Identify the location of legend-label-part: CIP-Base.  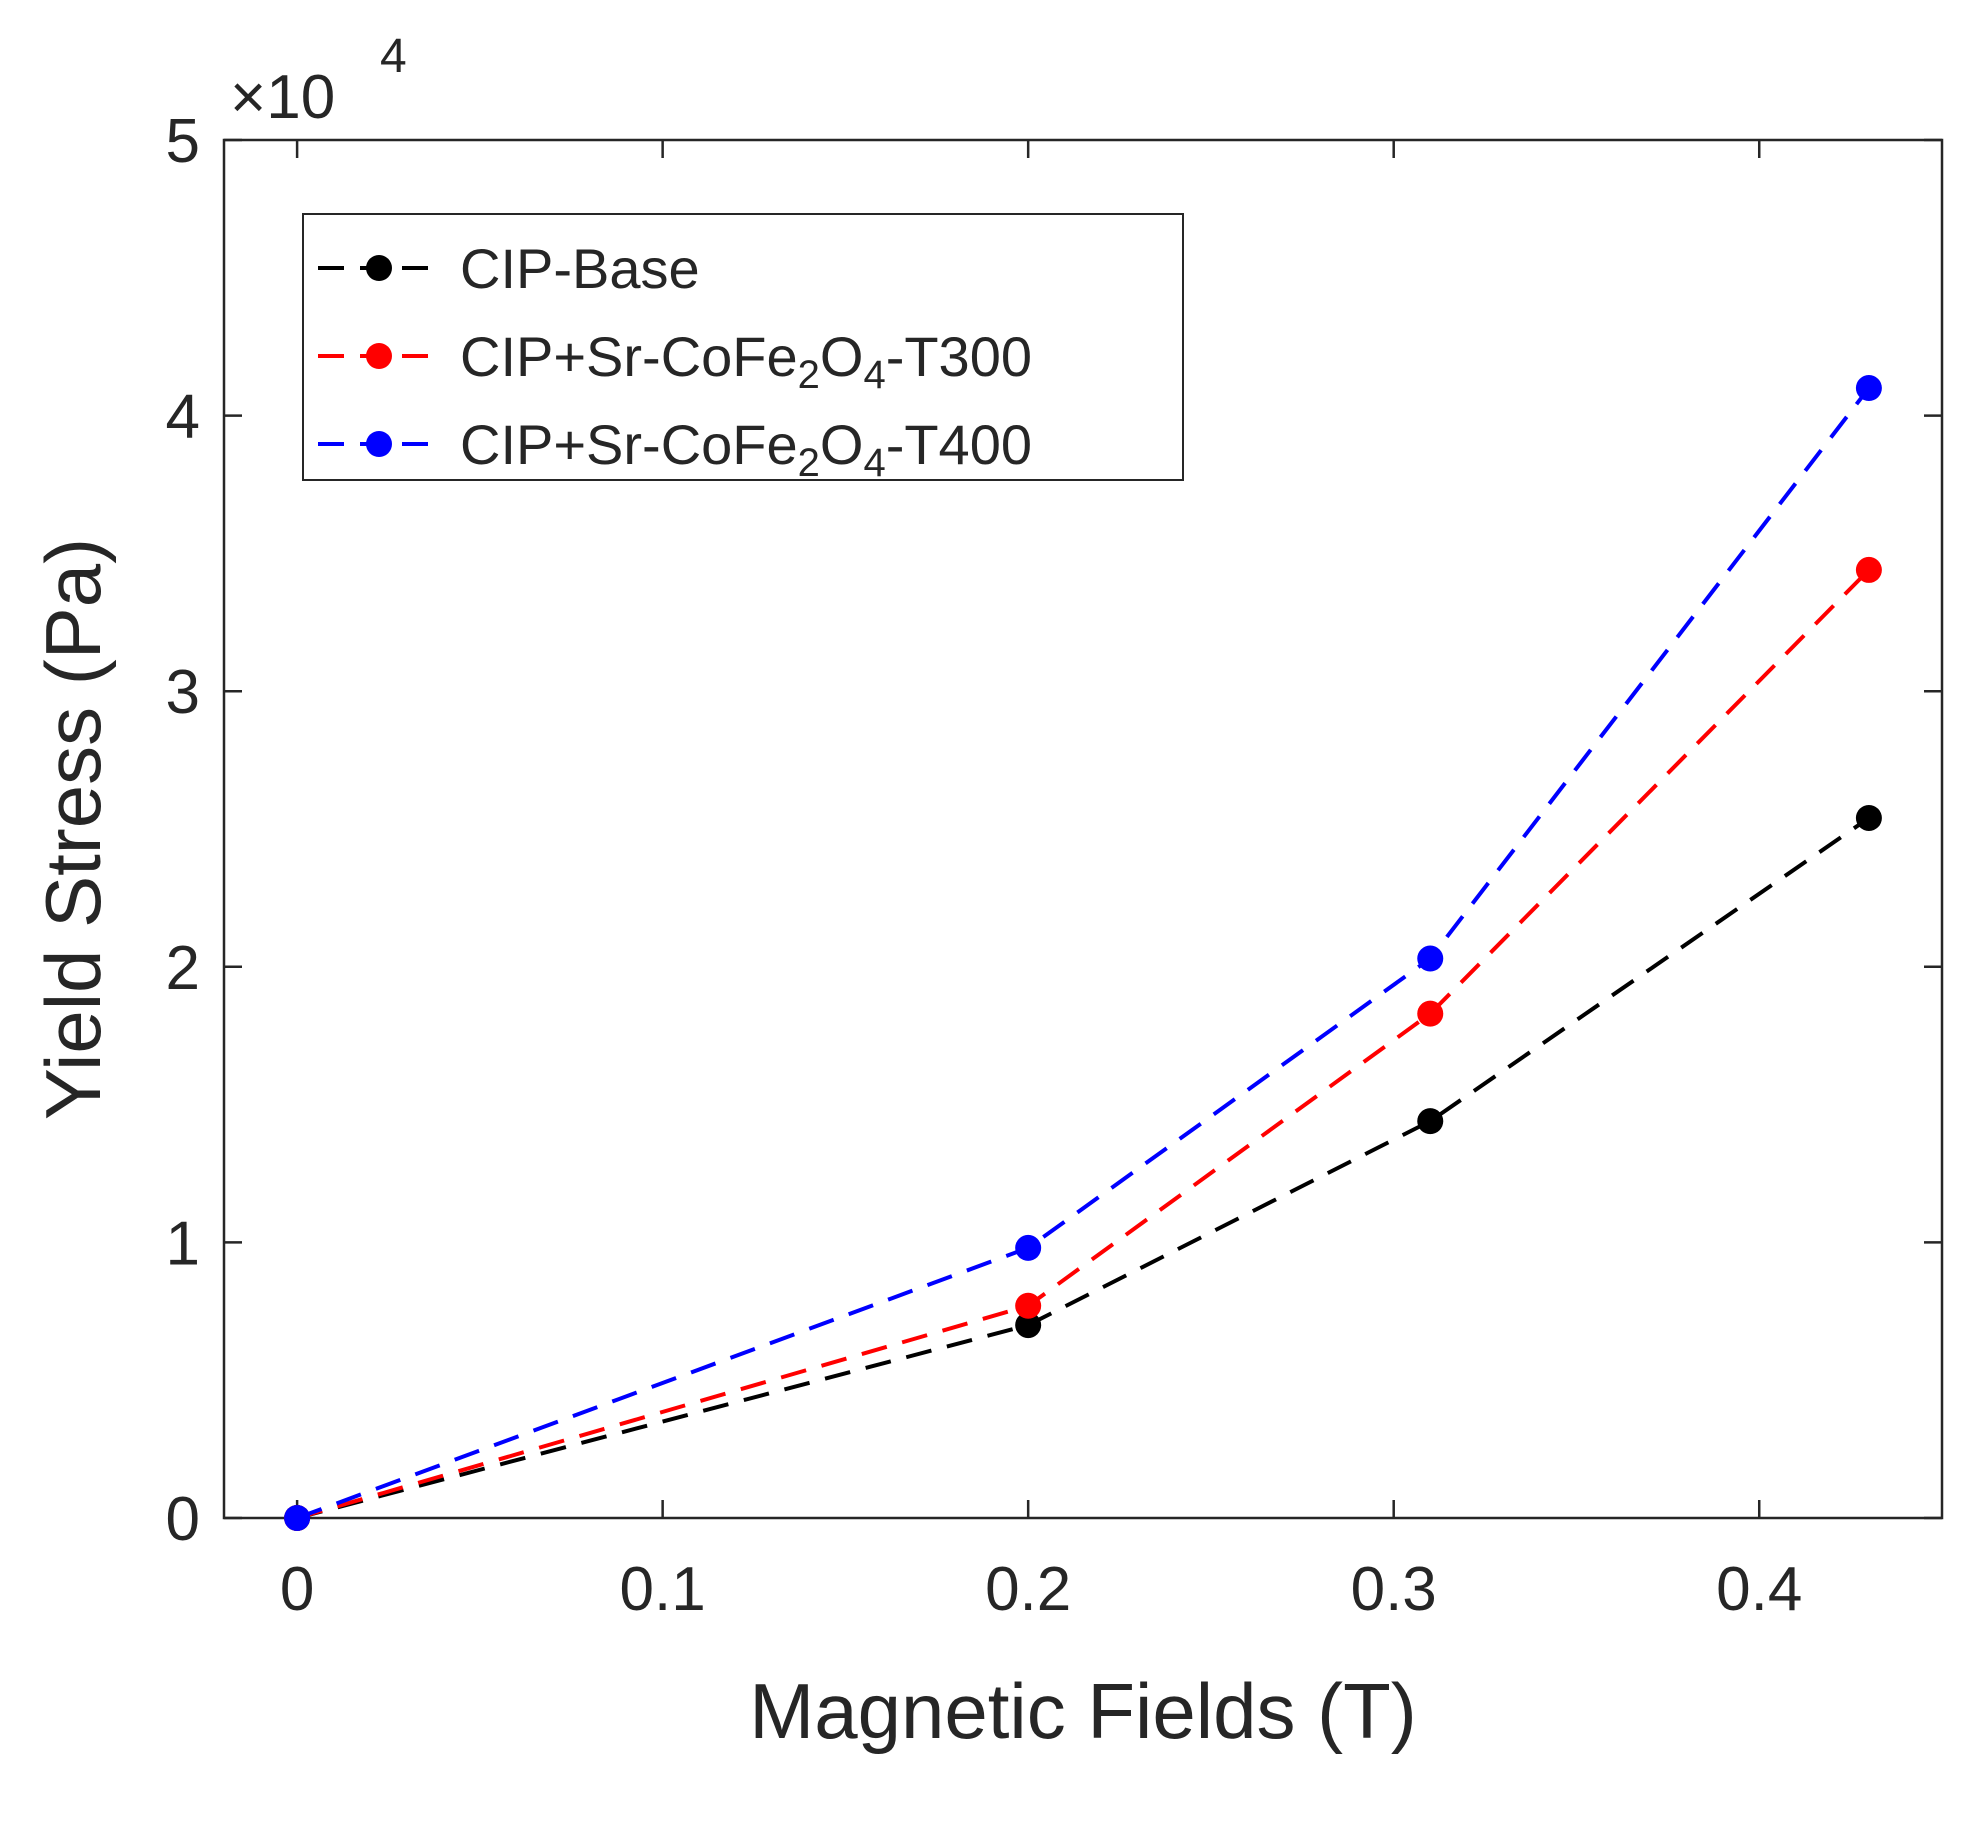
(580, 268).